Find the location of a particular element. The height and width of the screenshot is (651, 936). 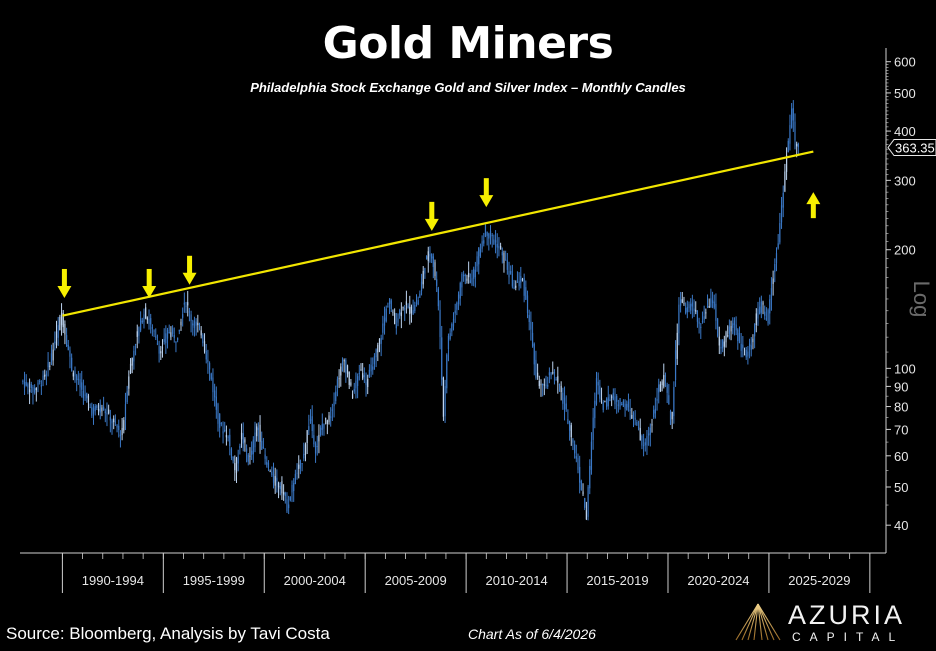

down-arrow-icon is located at coordinates (431, 216).